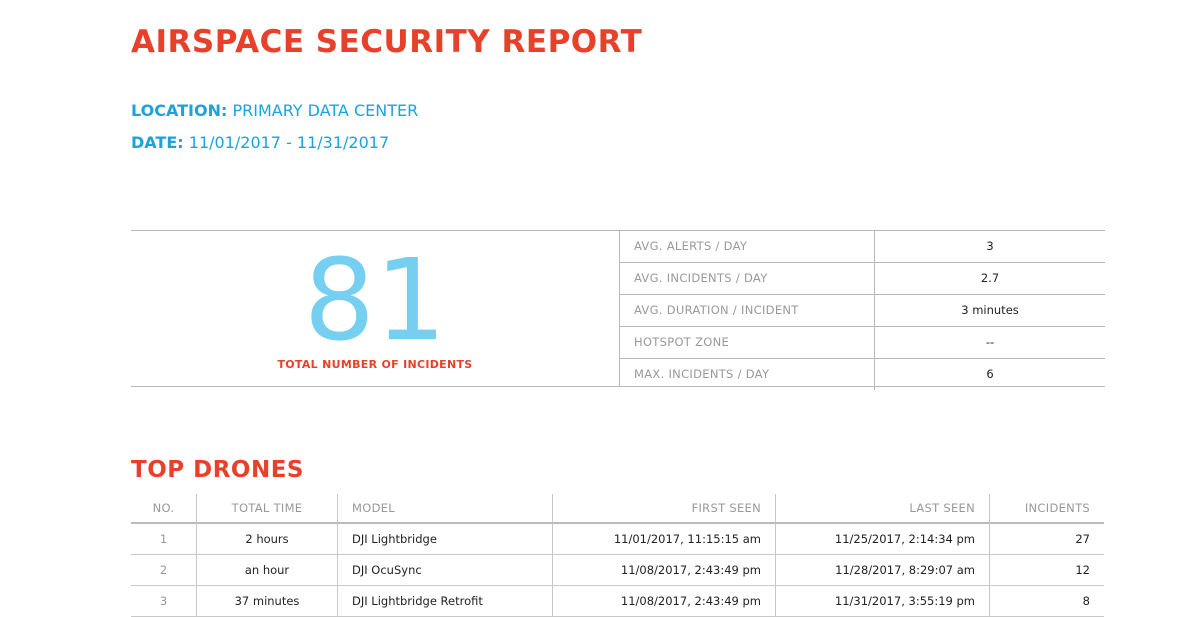 The height and width of the screenshot is (617, 1200). I want to click on stat-row: AVG. DURATION / INCIDENT 3 minutes, so click(862, 311).